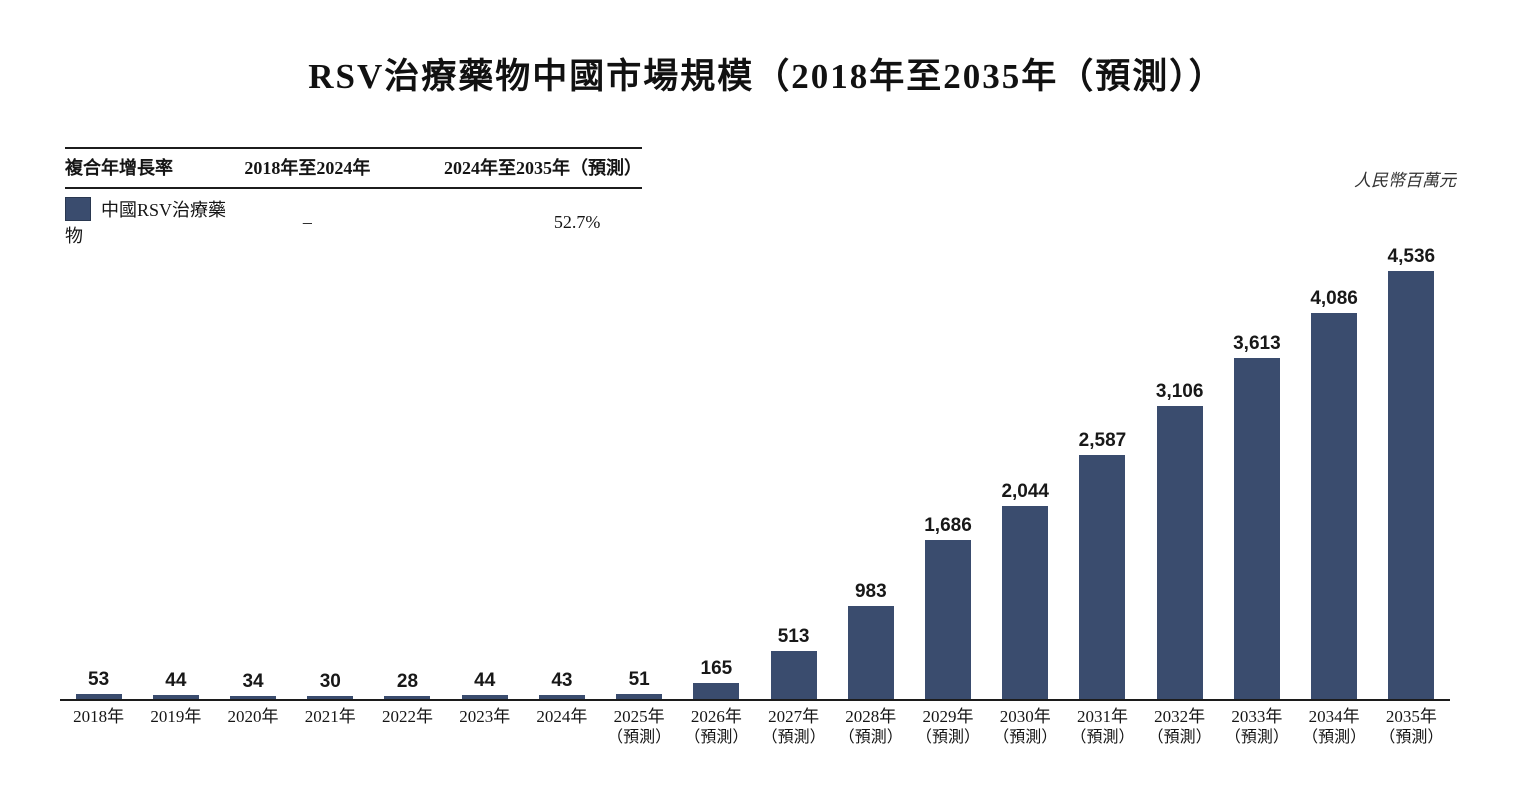 The width and height of the screenshot is (1534, 788). What do you see at coordinates (793, 636) in the screenshot?
I see `bar-value-label: 513` at bounding box center [793, 636].